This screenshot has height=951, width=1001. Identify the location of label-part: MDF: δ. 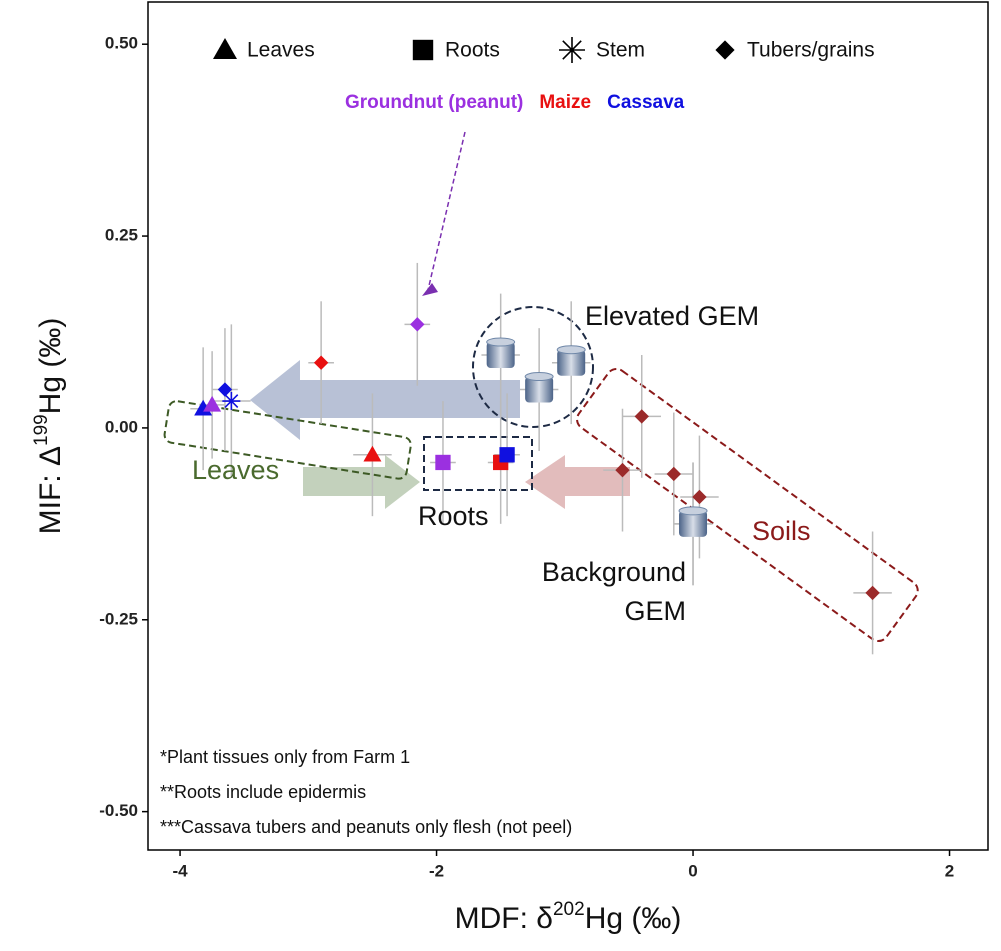
(504, 918).